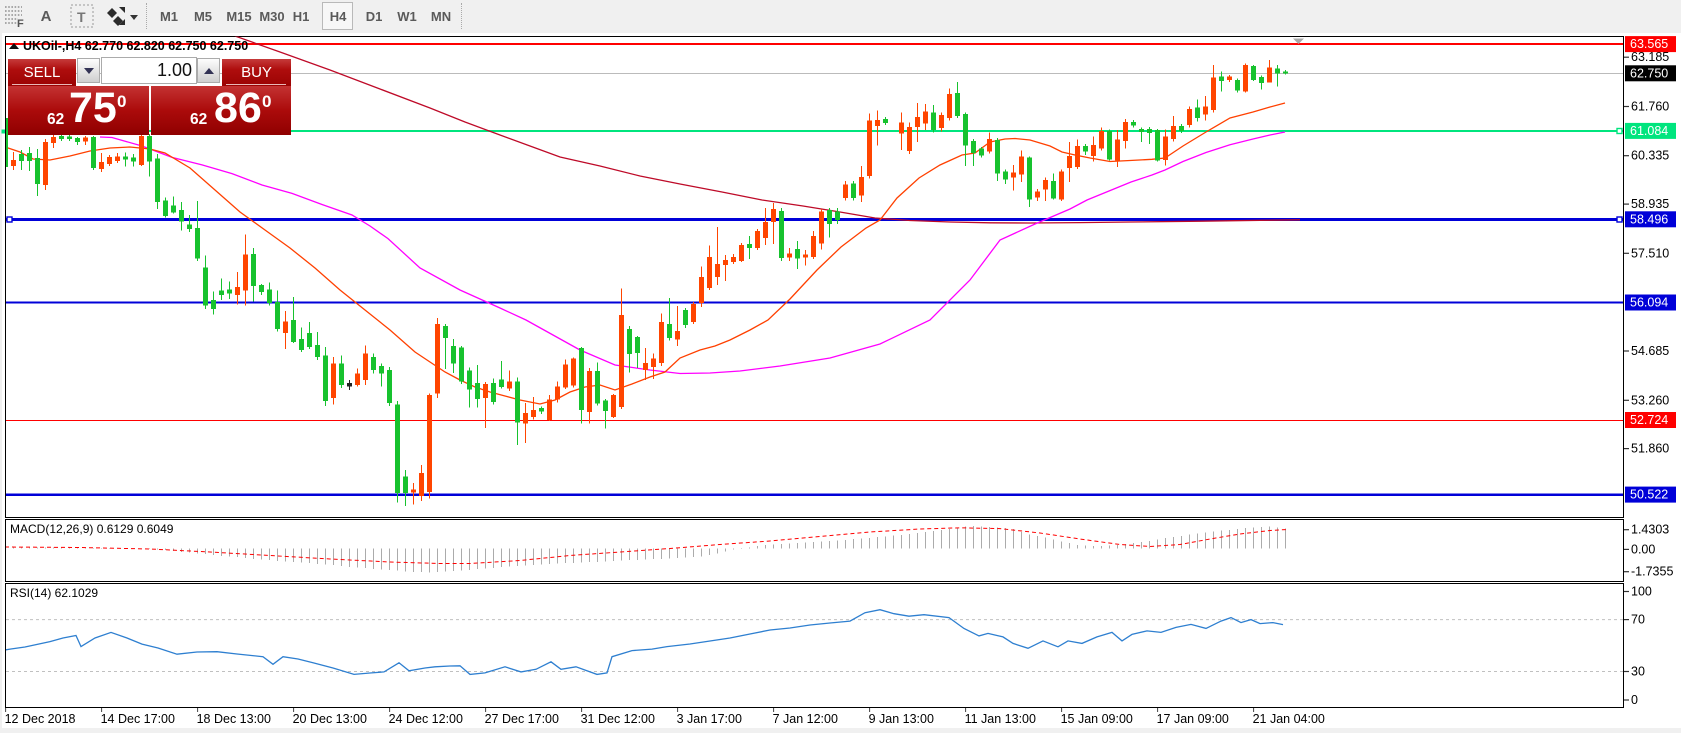 This screenshot has height=733, width=1681. I want to click on svg-text: RSI(14) 62.1029, so click(54, 593).